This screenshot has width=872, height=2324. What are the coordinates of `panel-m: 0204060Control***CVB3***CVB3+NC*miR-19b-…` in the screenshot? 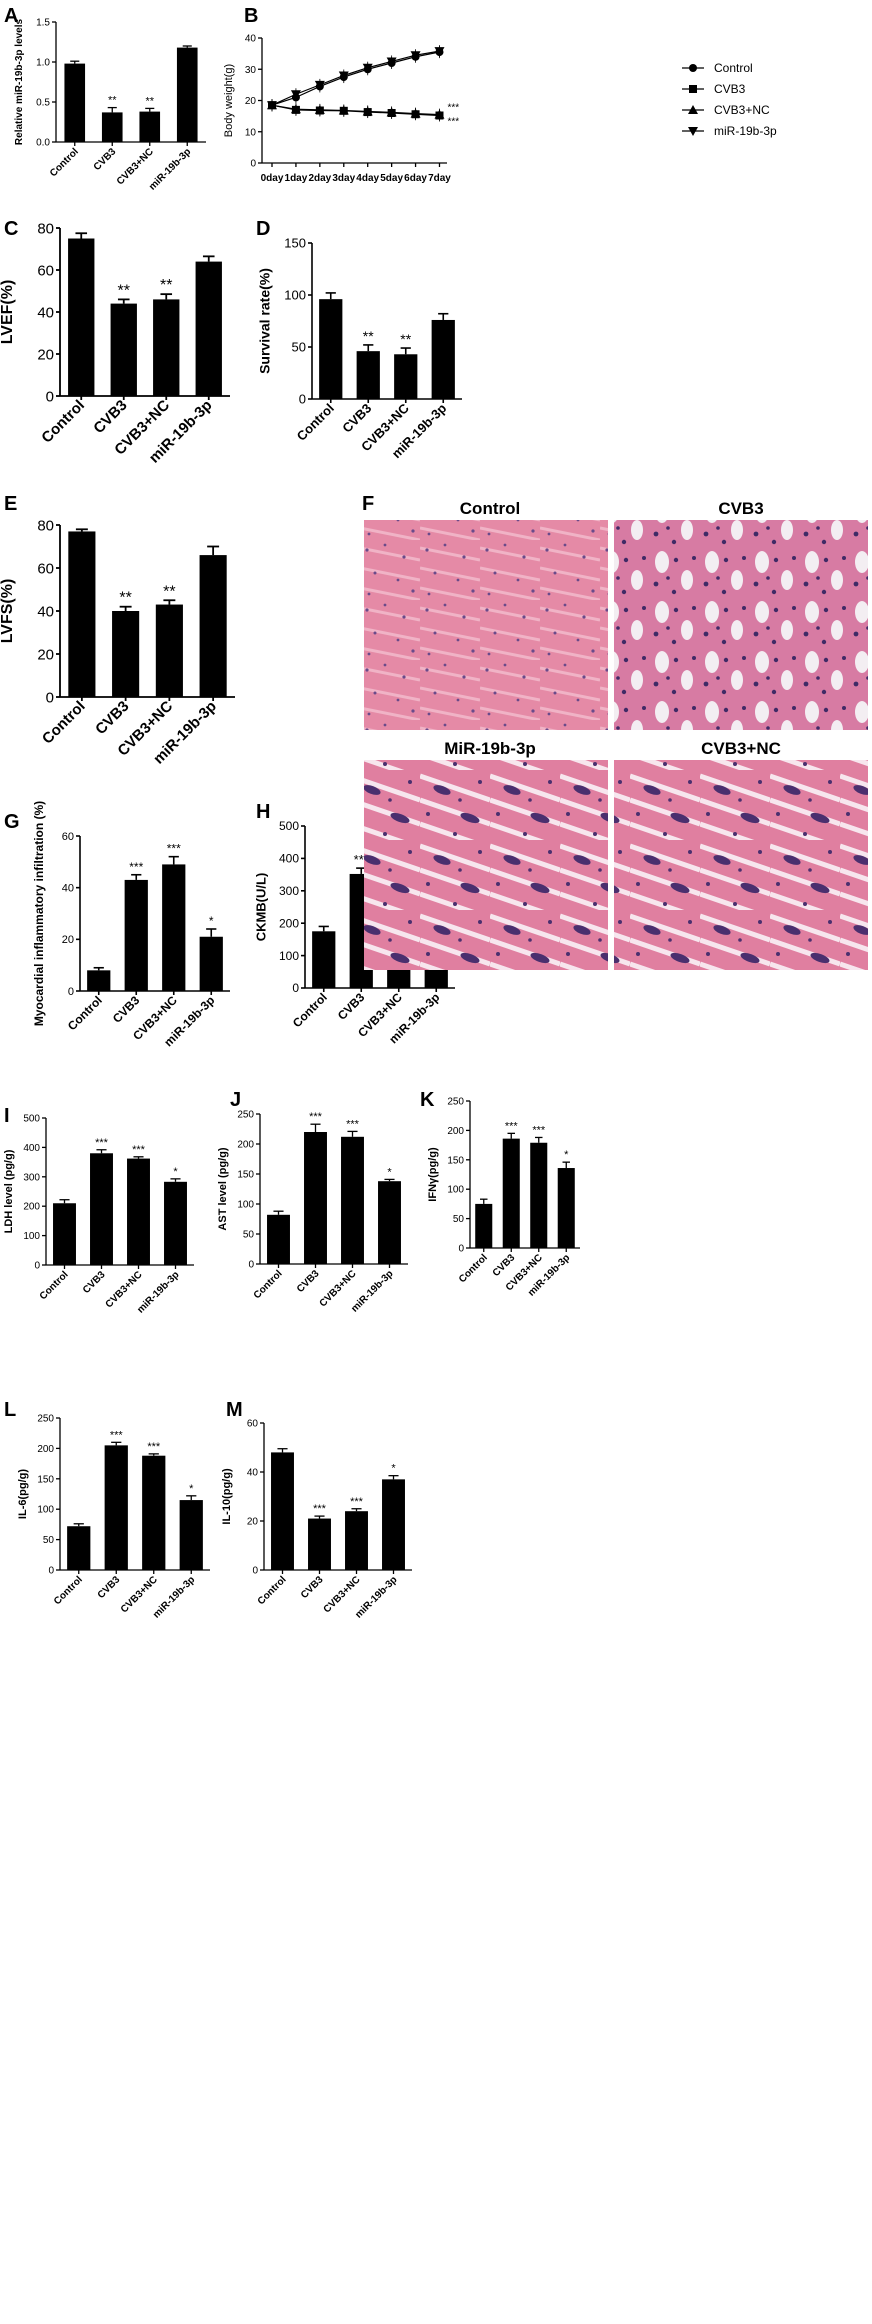 It's located at (316, 1520).